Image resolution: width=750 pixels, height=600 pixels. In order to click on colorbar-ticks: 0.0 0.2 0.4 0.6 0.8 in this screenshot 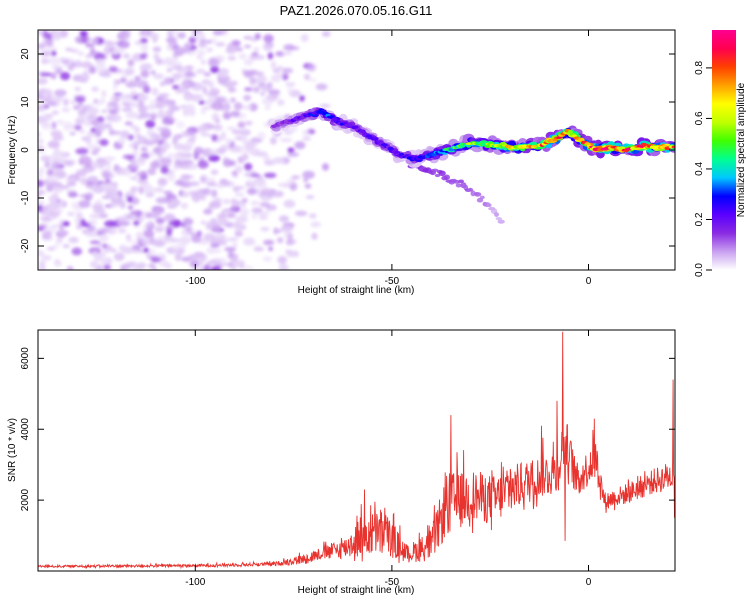, I will do `click(703, 169)`.